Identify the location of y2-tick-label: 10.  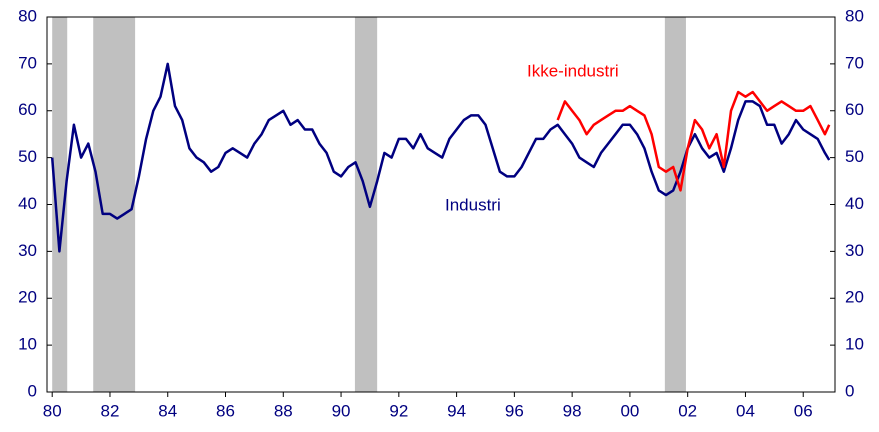
(854, 344).